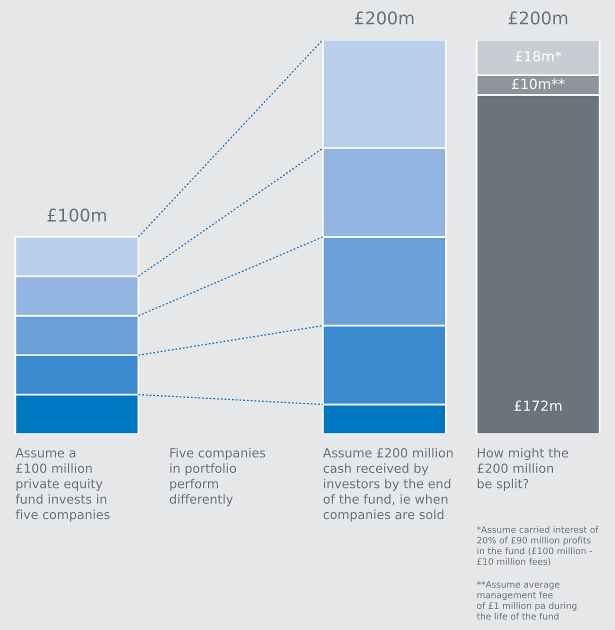 The image size is (615, 630). What do you see at coordinates (218, 477) in the screenshot?
I see `x-tick-label: Five companies in portfolio perform differently` at bounding box center [218, 477].